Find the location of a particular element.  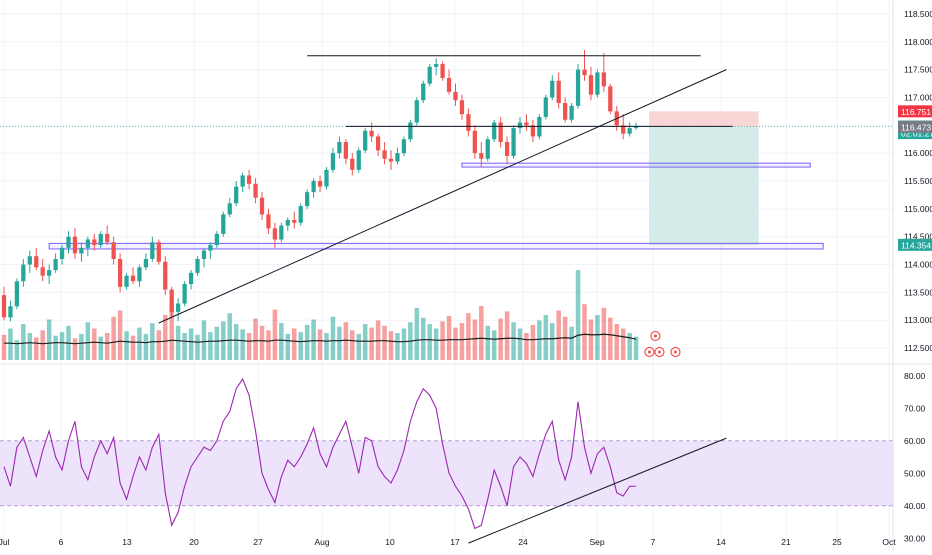

price-tick-label: 113.000 is located at coordinates (918, 320).